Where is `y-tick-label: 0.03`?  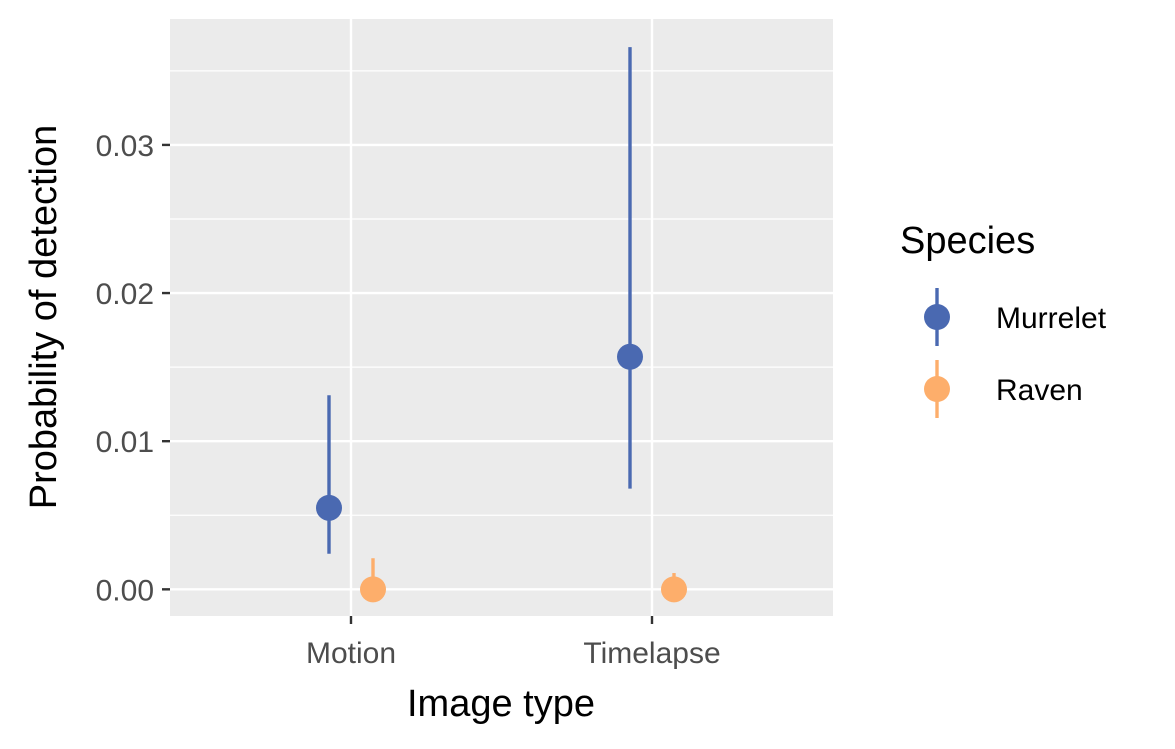
y-tick-label: 0.03 is located at coordinates (125, 146).